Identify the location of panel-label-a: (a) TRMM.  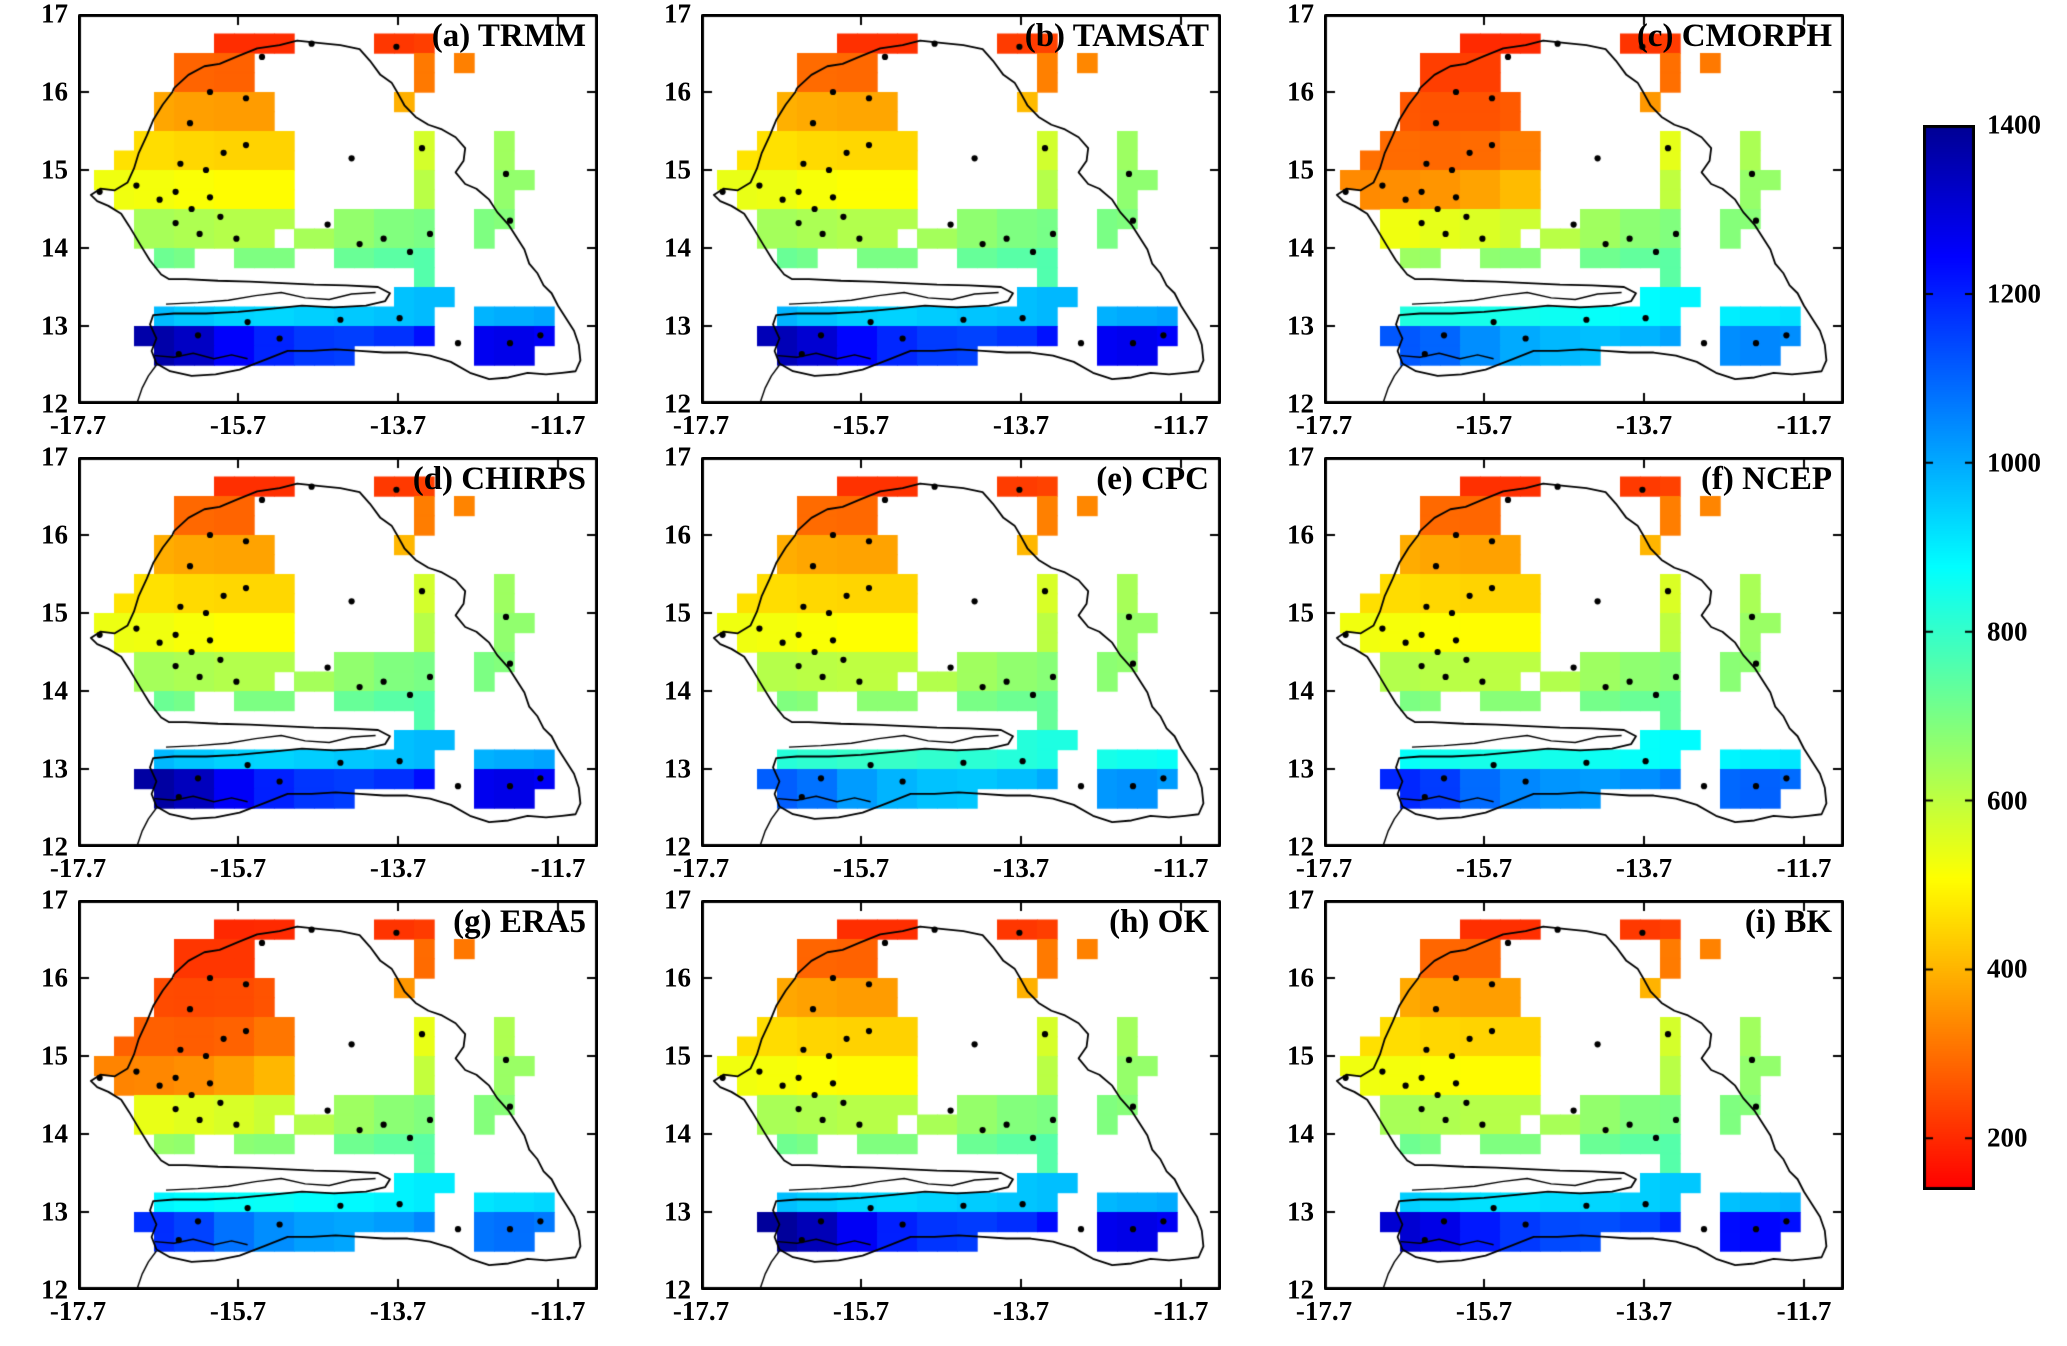
(508, 36).